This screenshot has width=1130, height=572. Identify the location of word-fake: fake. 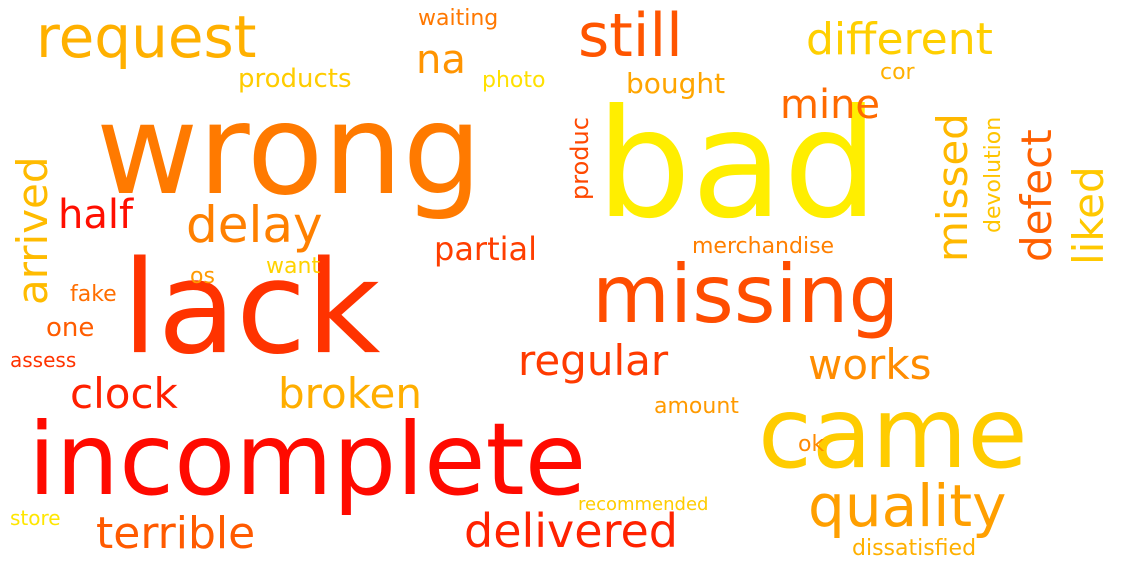
(93, 294).